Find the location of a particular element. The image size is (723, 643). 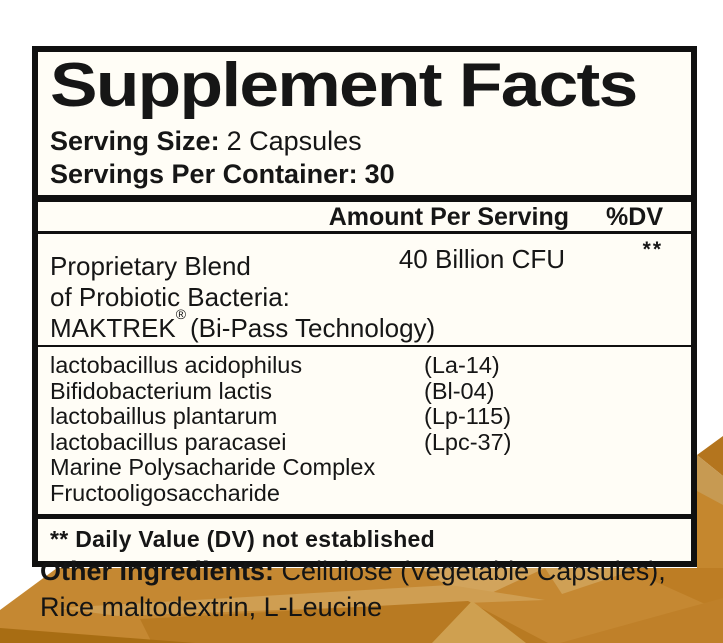

blend-technology: (Bi-Pass Technology) is located at coordinates (313, 328).